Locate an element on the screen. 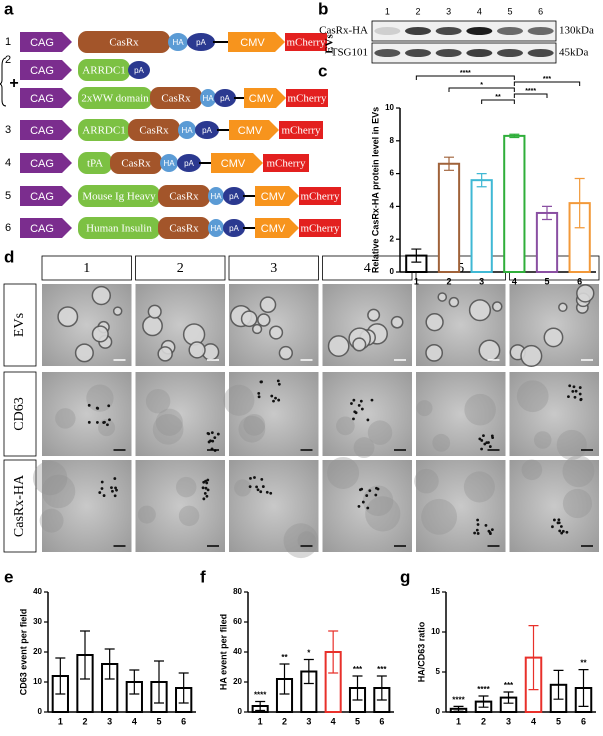 The height and width of the screenshot is (736, 603). segment-label: CasRx is located at coordinates (154, 131).